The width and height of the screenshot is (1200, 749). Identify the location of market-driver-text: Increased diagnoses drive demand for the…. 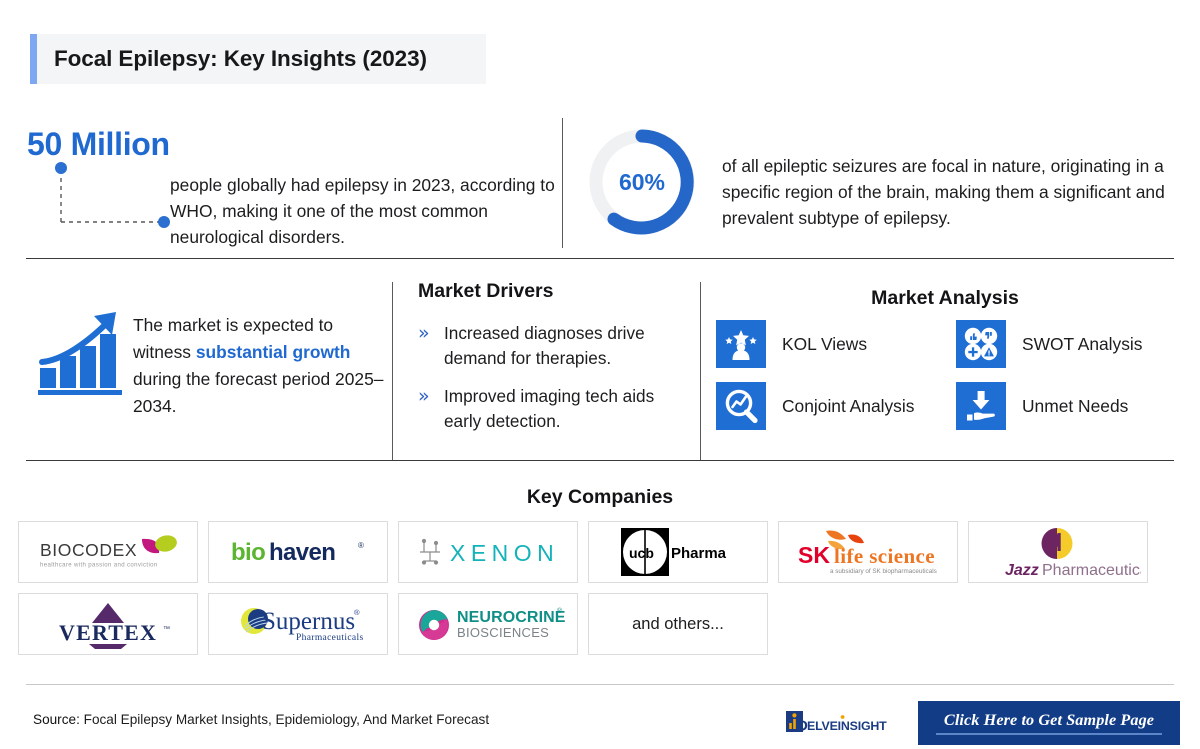
(544, 345).